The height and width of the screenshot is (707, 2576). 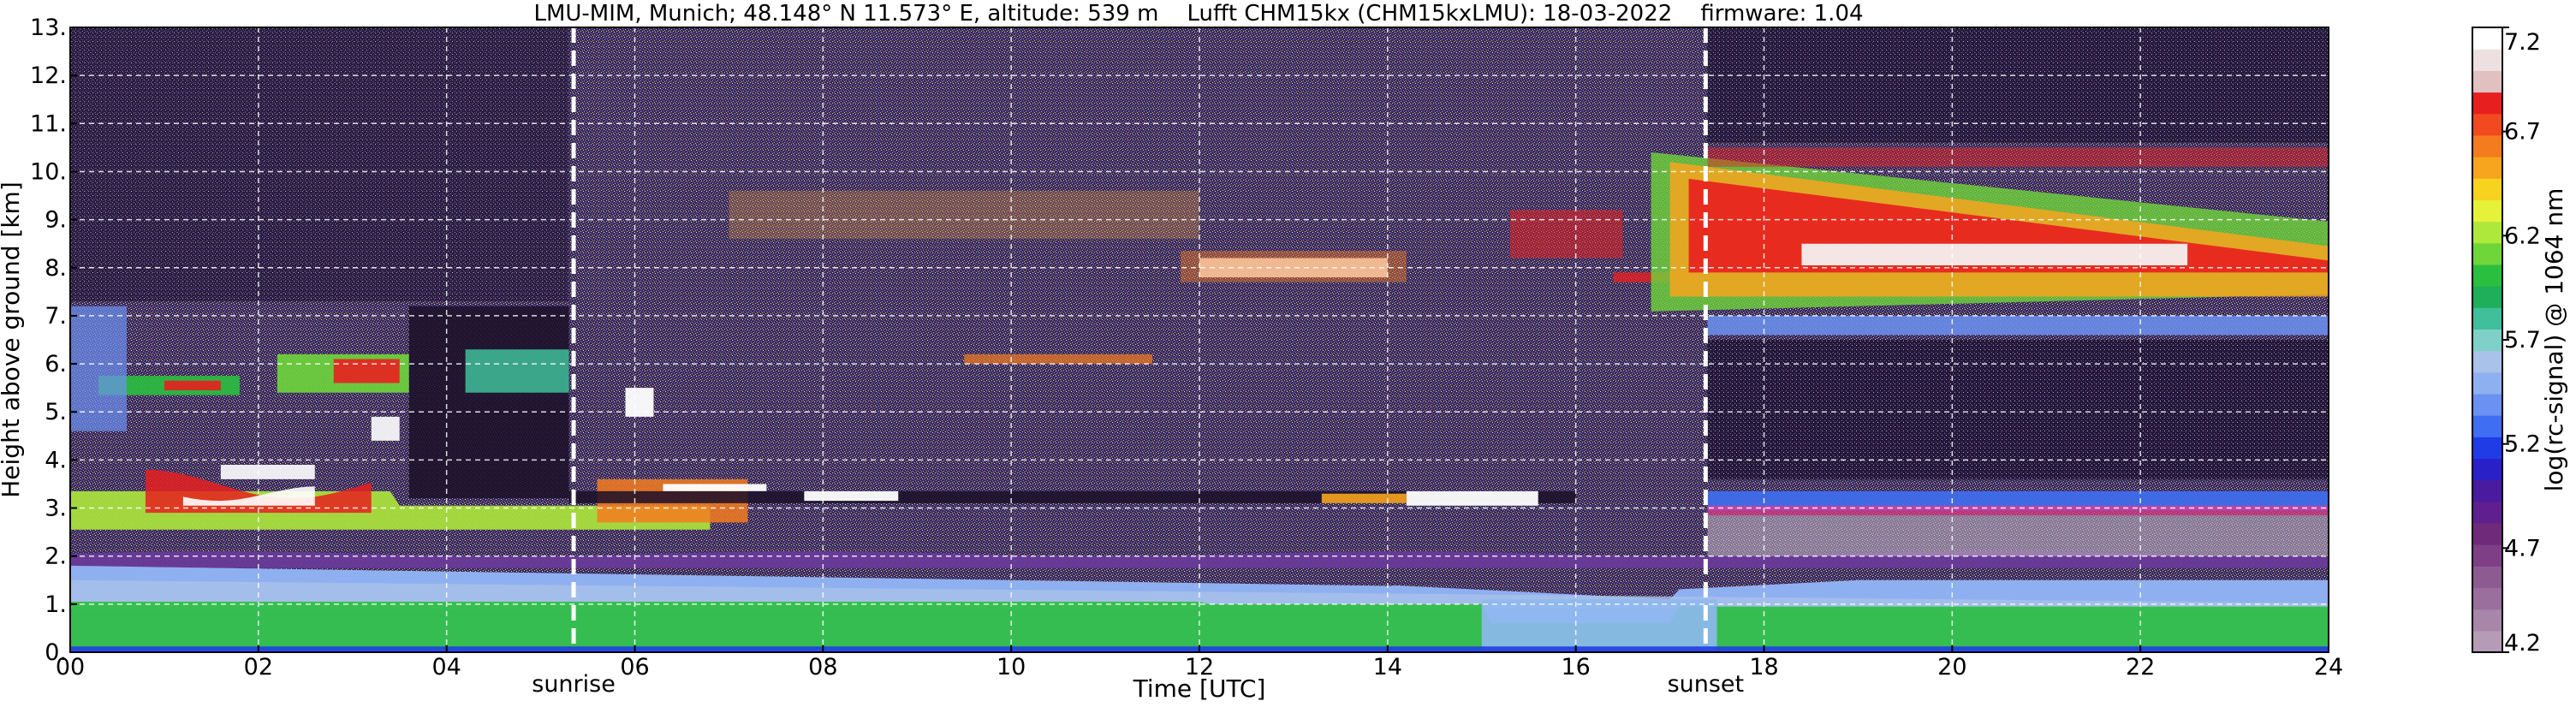 What do you see at coordinates (2522, 236) in the screenshot?
I see `colorbar-tick-label: 6.2` at bounding box center [2522, 236].